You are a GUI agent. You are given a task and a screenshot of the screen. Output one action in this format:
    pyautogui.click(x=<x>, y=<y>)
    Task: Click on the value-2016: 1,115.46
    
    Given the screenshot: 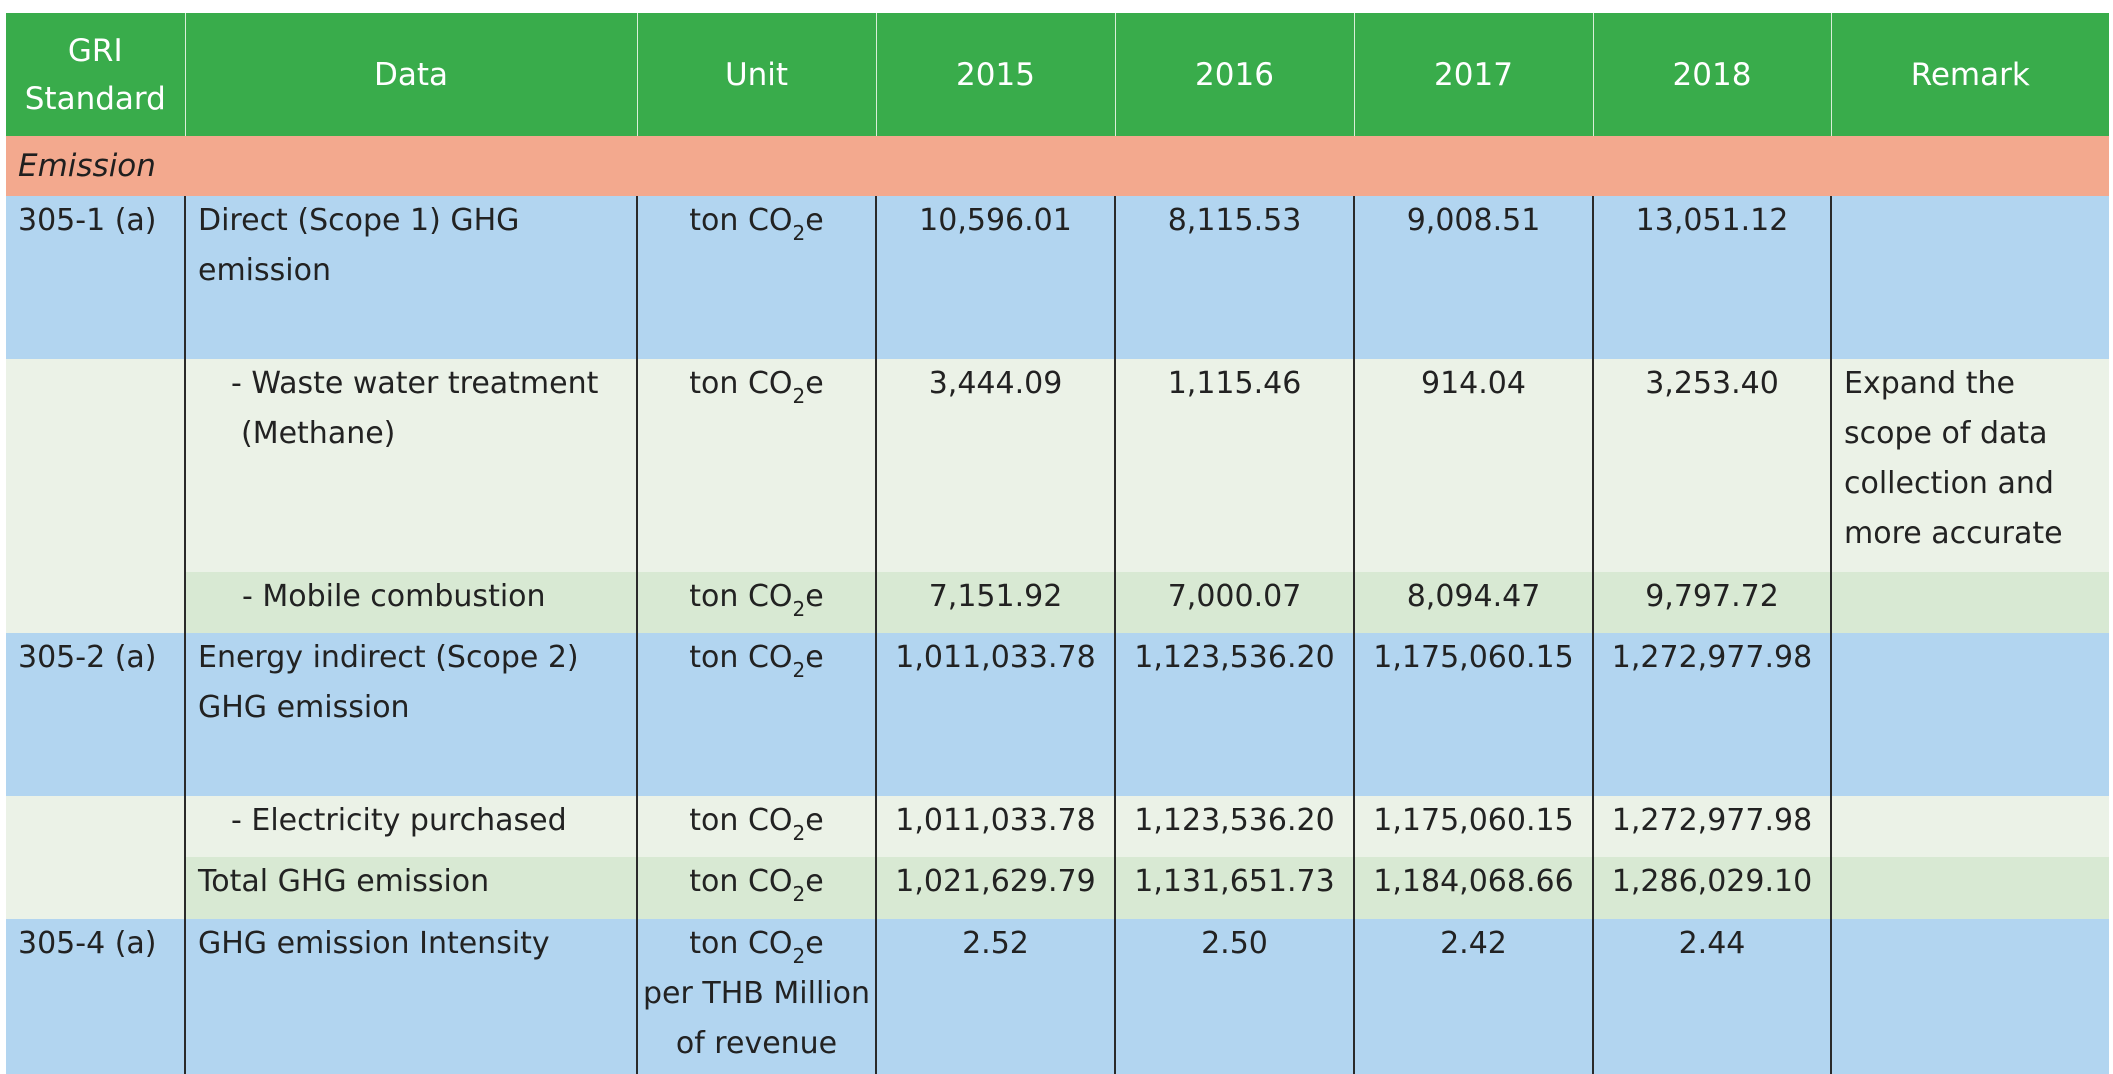 What is the action you would take?
    pyautogui.click(x=1234, y=465)
    